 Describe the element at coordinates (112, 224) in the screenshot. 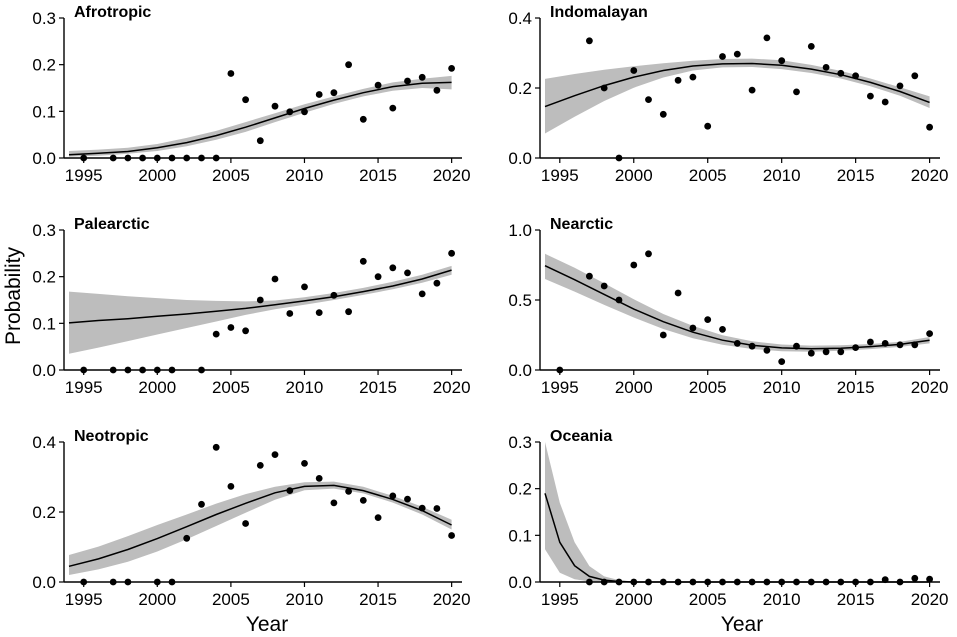

I see `panel-title: Palearctic` at that location.